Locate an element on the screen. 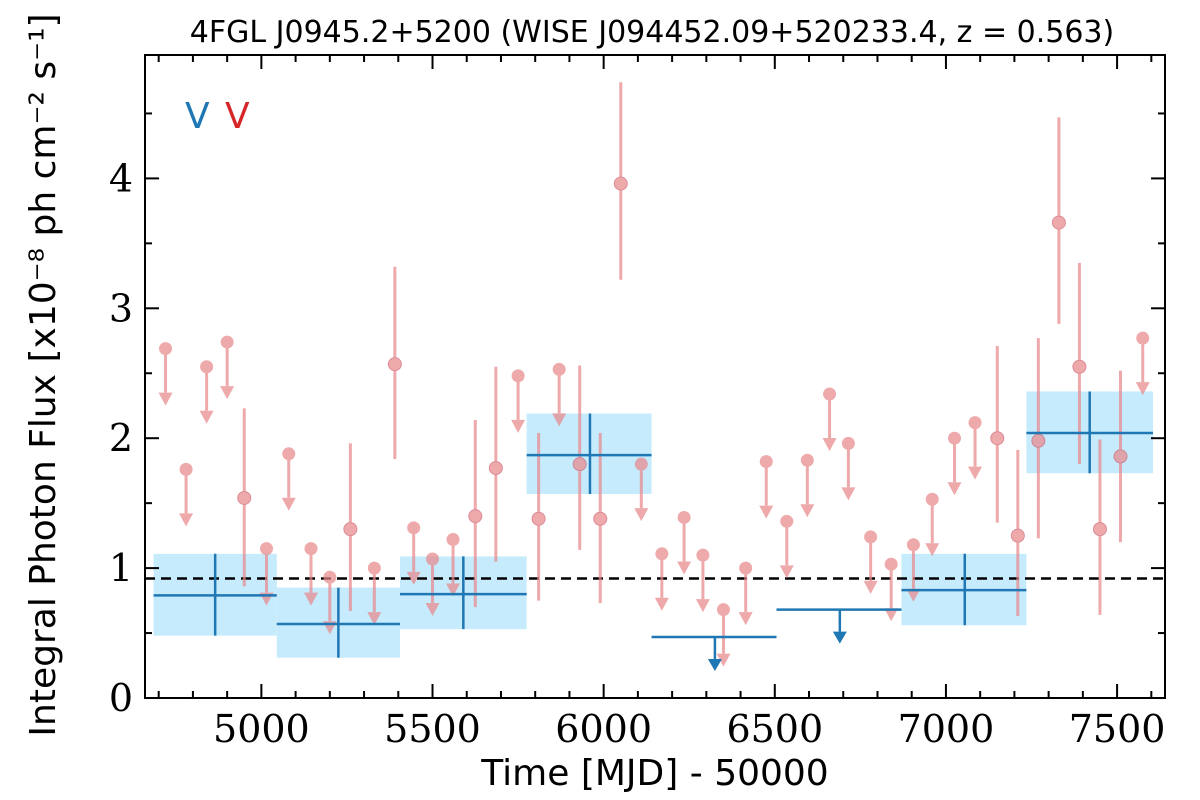 The height and width of the screenshot is (800, 1200). x-tick-labels: 5000 5500 6000 6500 7000 7500 is located at coordinates (689, 729).